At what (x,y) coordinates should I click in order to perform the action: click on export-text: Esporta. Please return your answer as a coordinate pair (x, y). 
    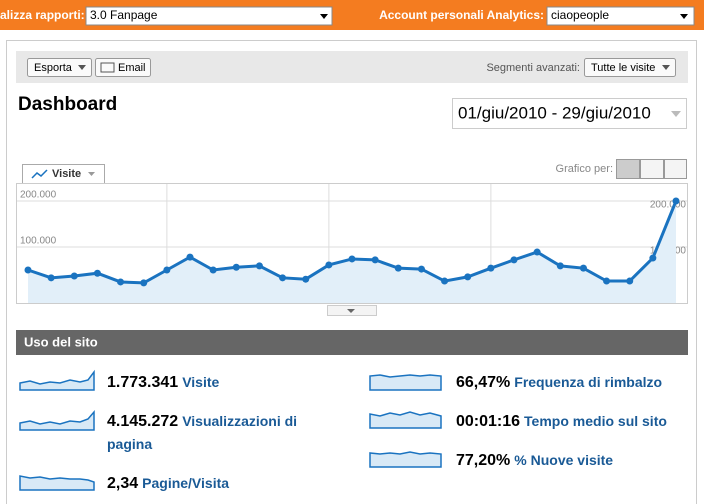
    Looking at the image, I should click on (53, 68).